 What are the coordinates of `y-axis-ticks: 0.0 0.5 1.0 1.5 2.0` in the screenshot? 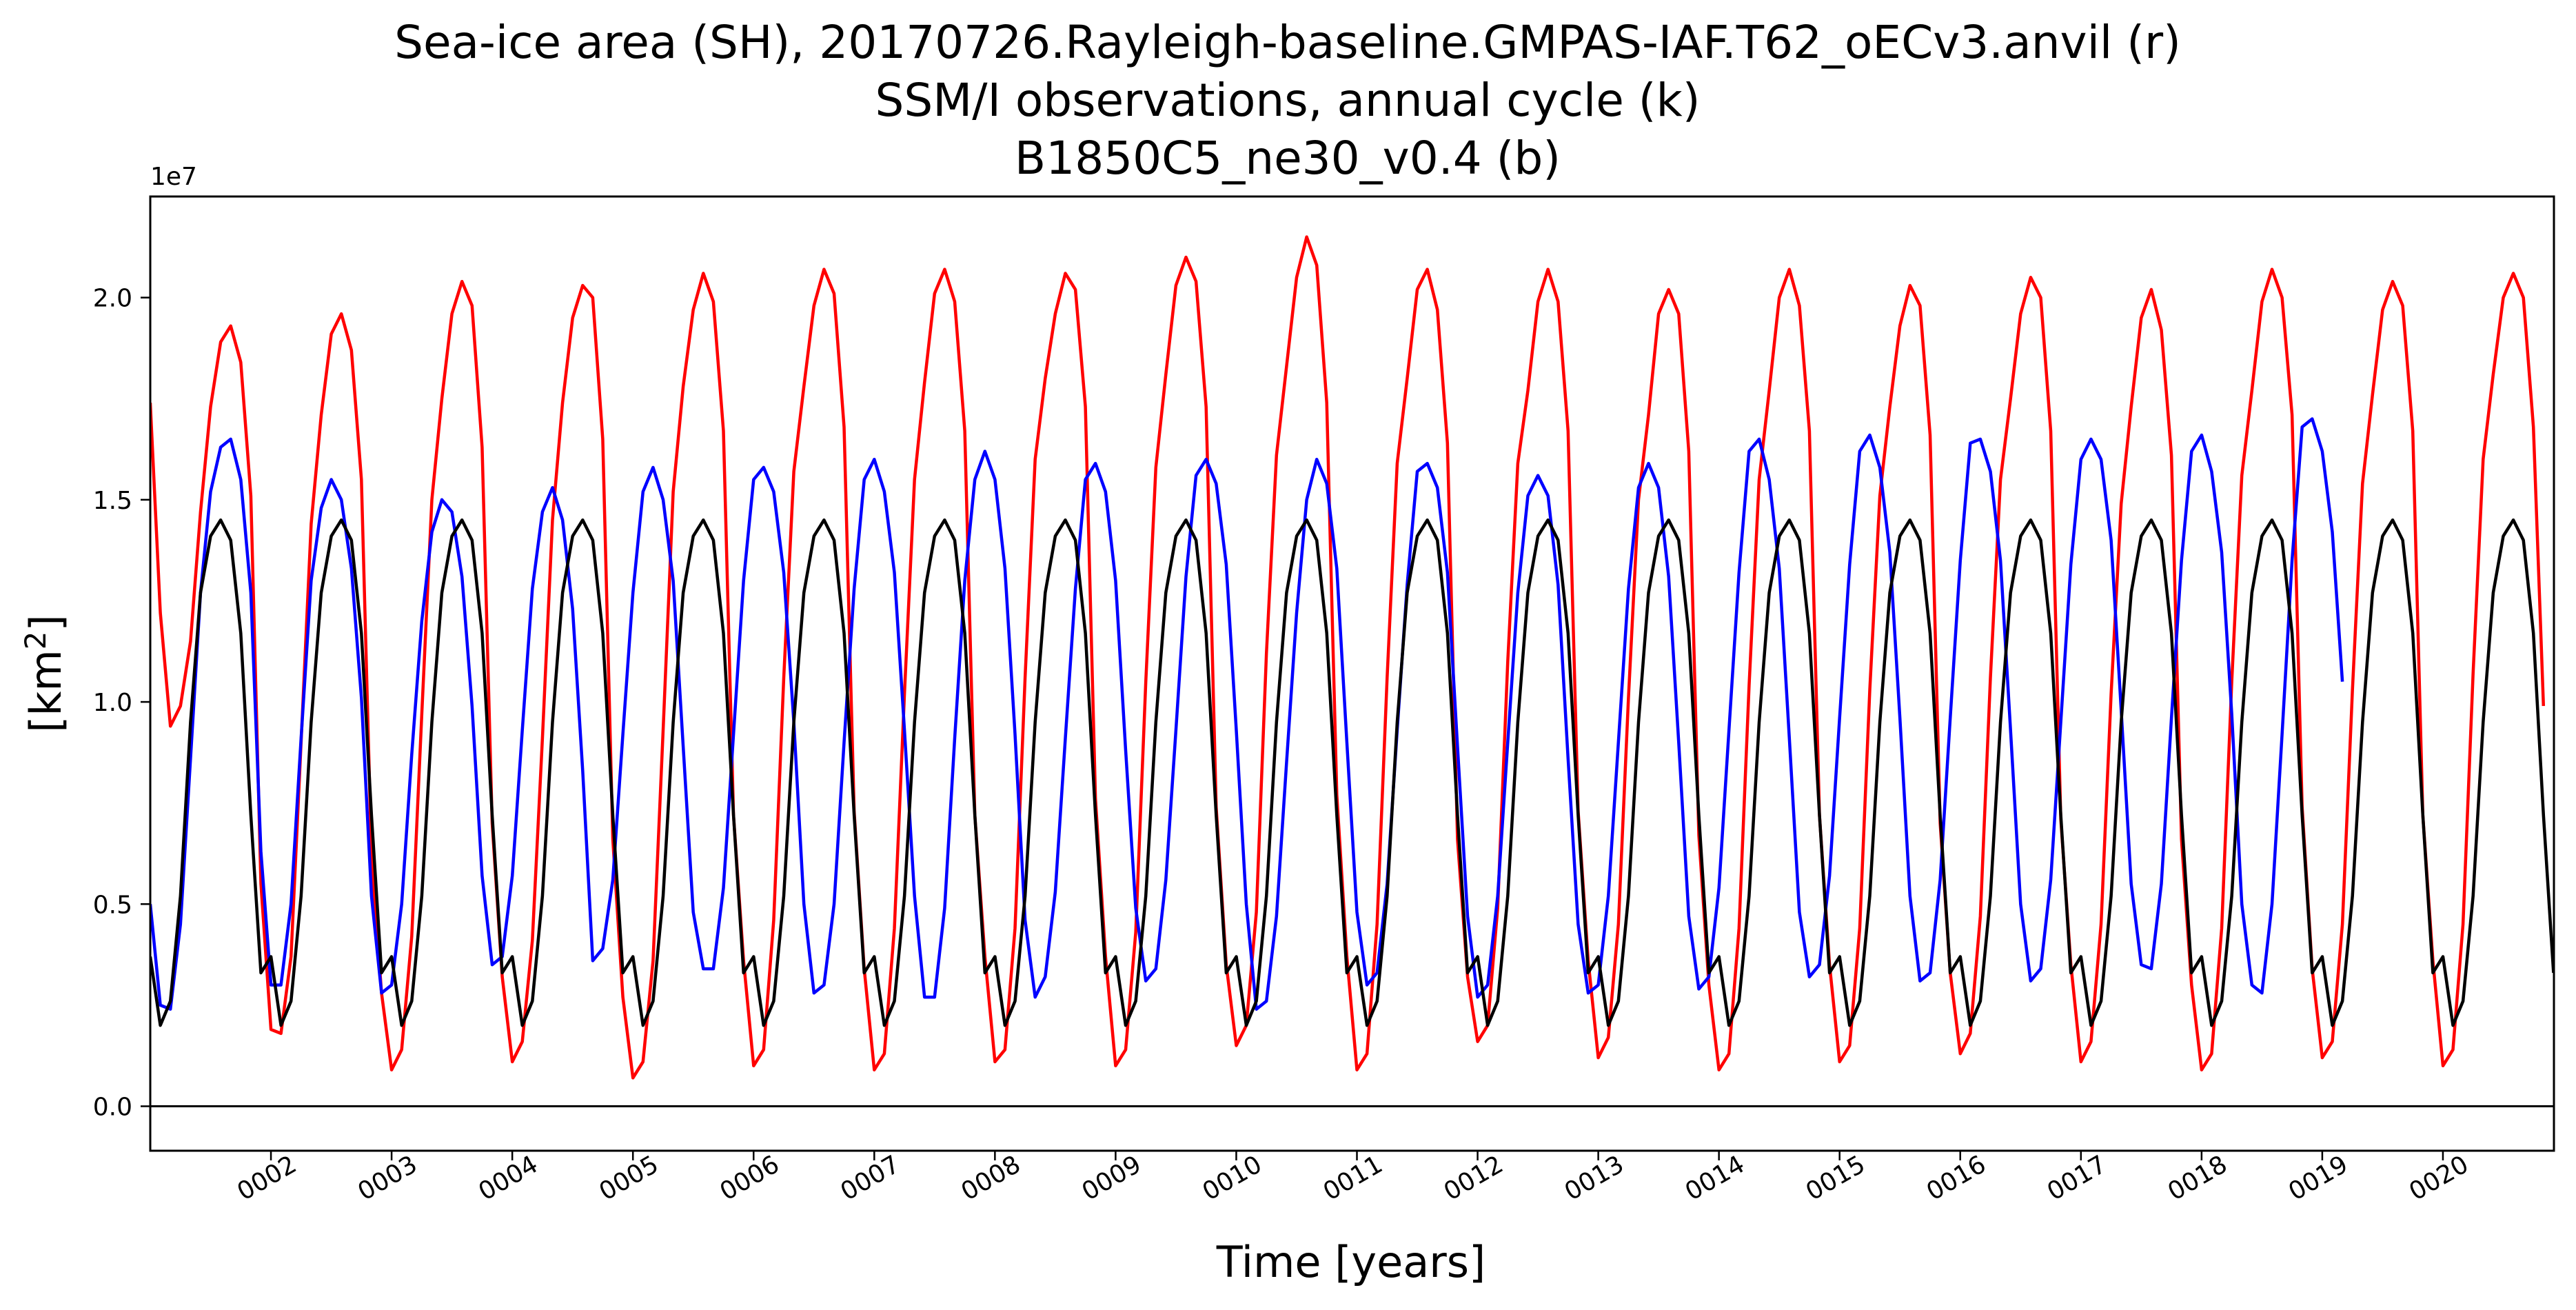 It's located at (121, 703).